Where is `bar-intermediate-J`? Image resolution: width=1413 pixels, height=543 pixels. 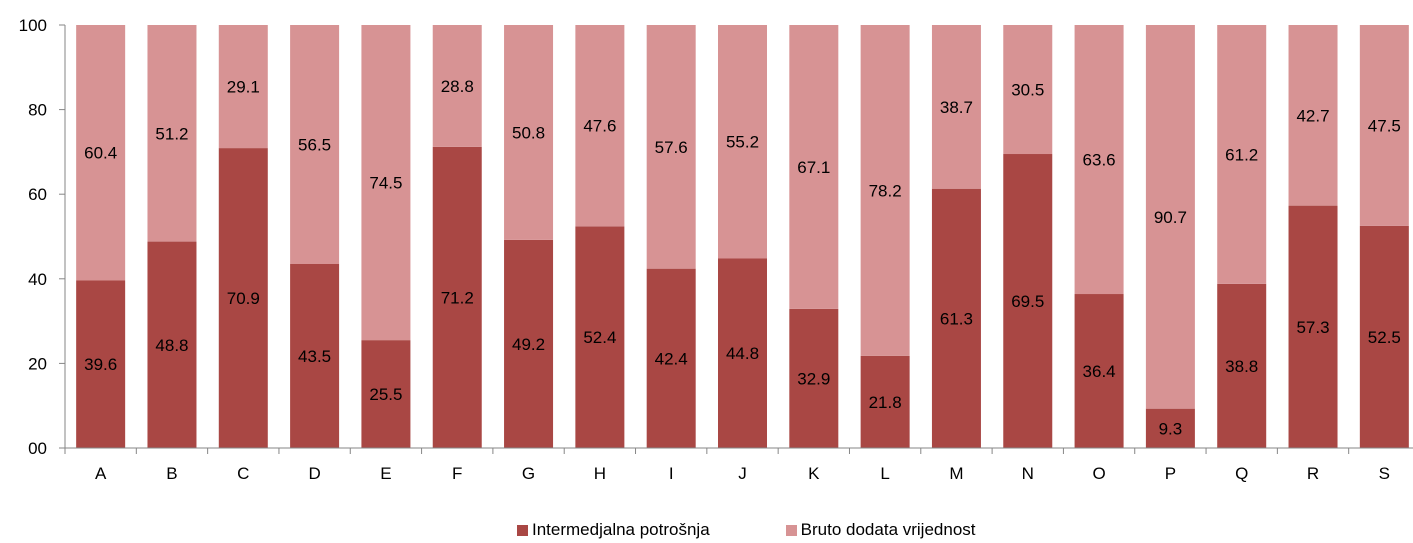 bar-intermediate-J is located at coordinates (742, 353).